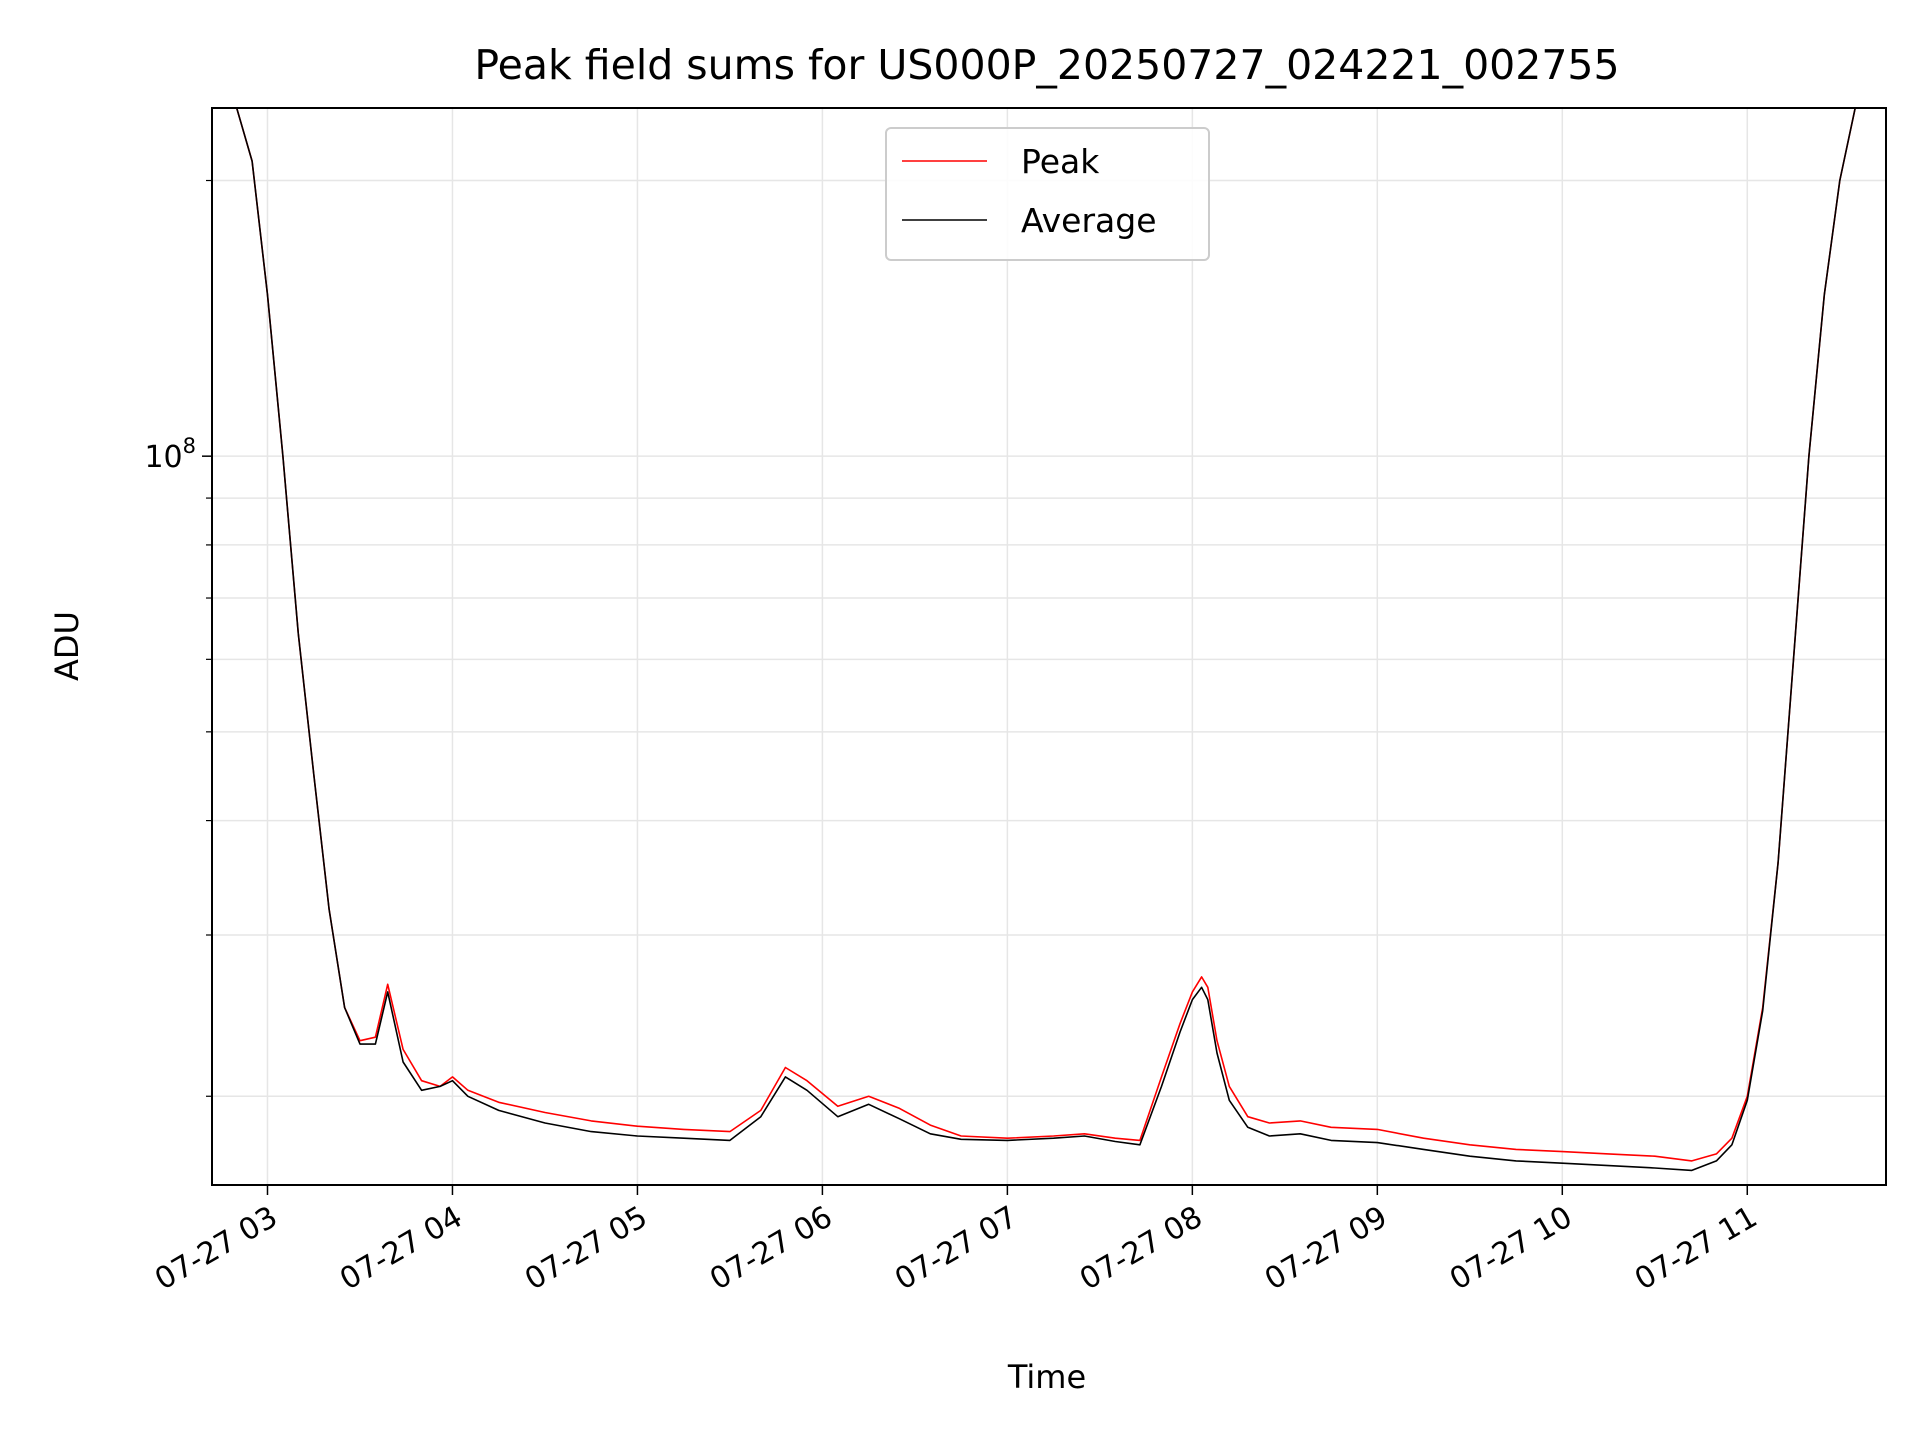 The height and width of the screenshot is (1440, 1920). What do you see at coordinates (1047, 194) in the screenshot?
I see `legend: Peak Average` at bounding box center [1047, 194].